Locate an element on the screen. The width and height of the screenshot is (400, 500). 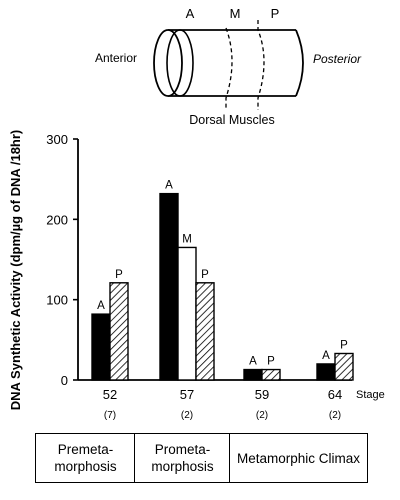
stage-label: 57 is located at coordinates (187, 394).